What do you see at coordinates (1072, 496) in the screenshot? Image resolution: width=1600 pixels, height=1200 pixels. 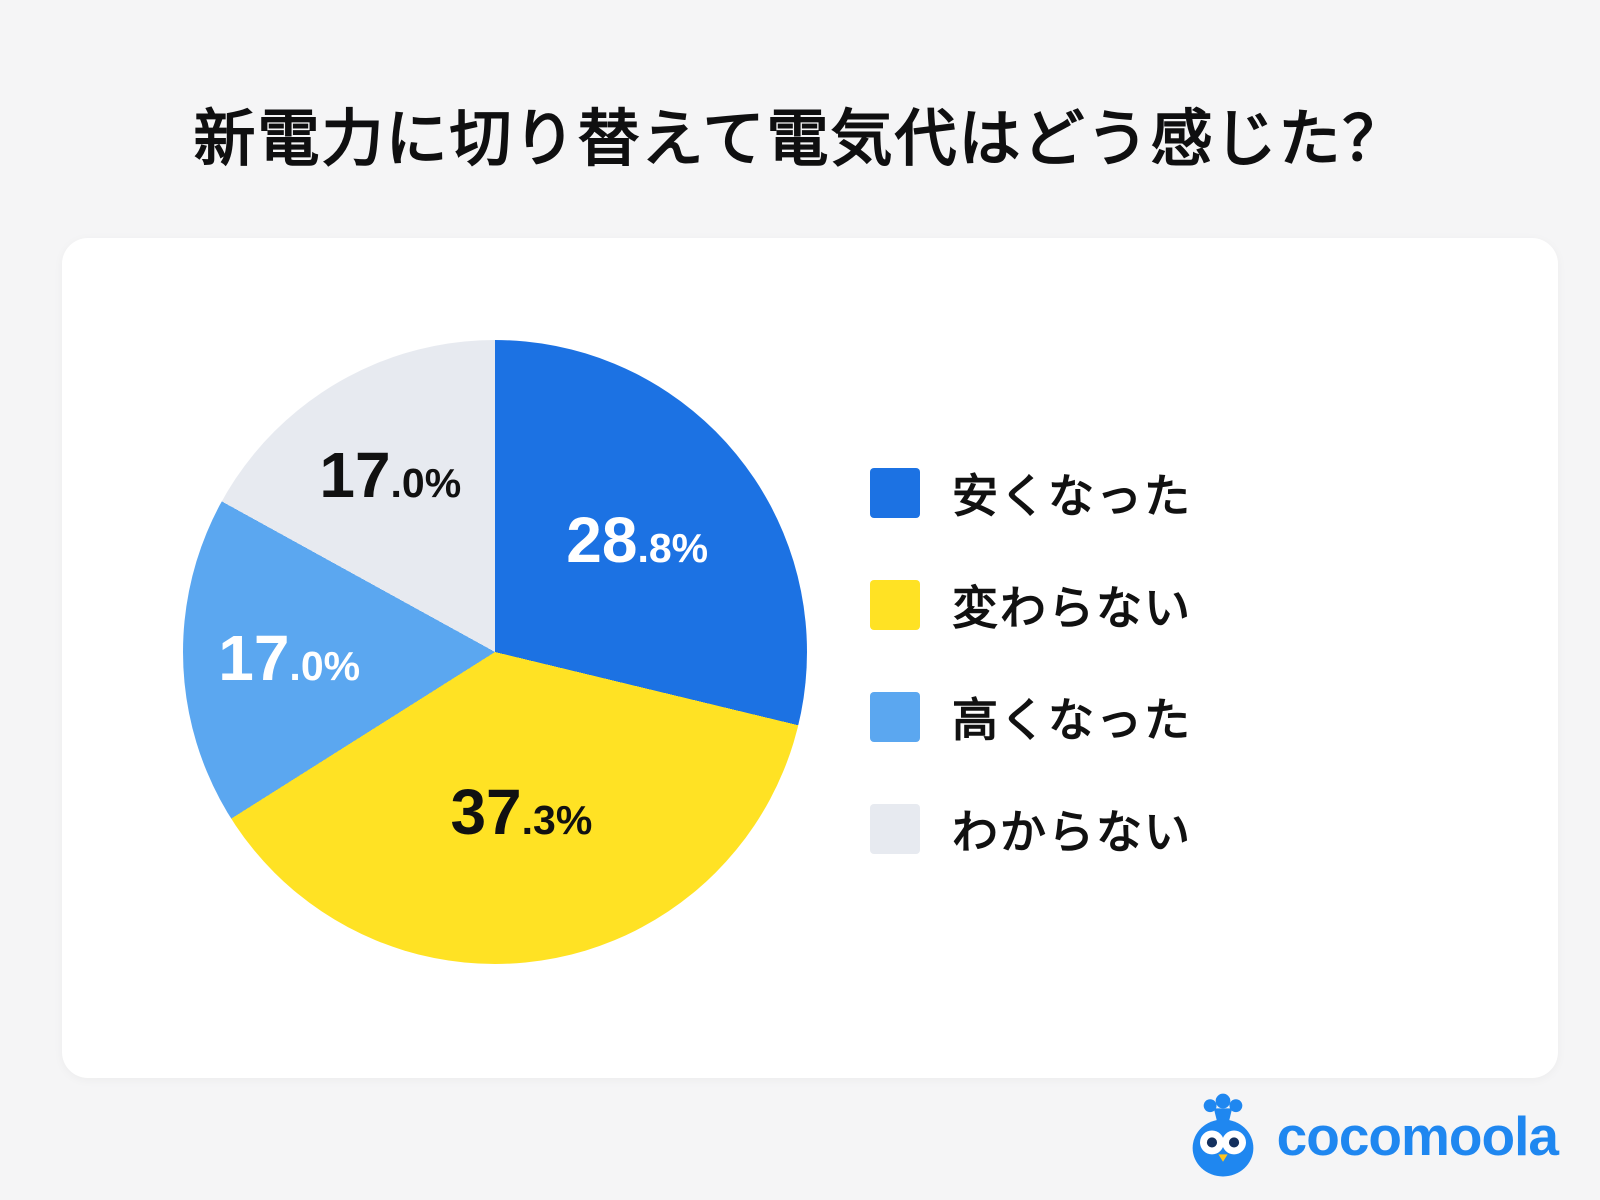 I see `legend-label: 安くなった` at bounding box center [1072, 496].